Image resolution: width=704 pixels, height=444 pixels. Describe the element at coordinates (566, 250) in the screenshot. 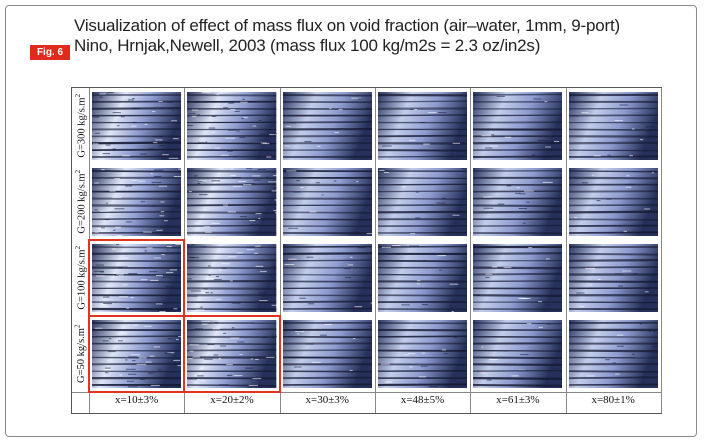

I see `grid-divider` at that location.